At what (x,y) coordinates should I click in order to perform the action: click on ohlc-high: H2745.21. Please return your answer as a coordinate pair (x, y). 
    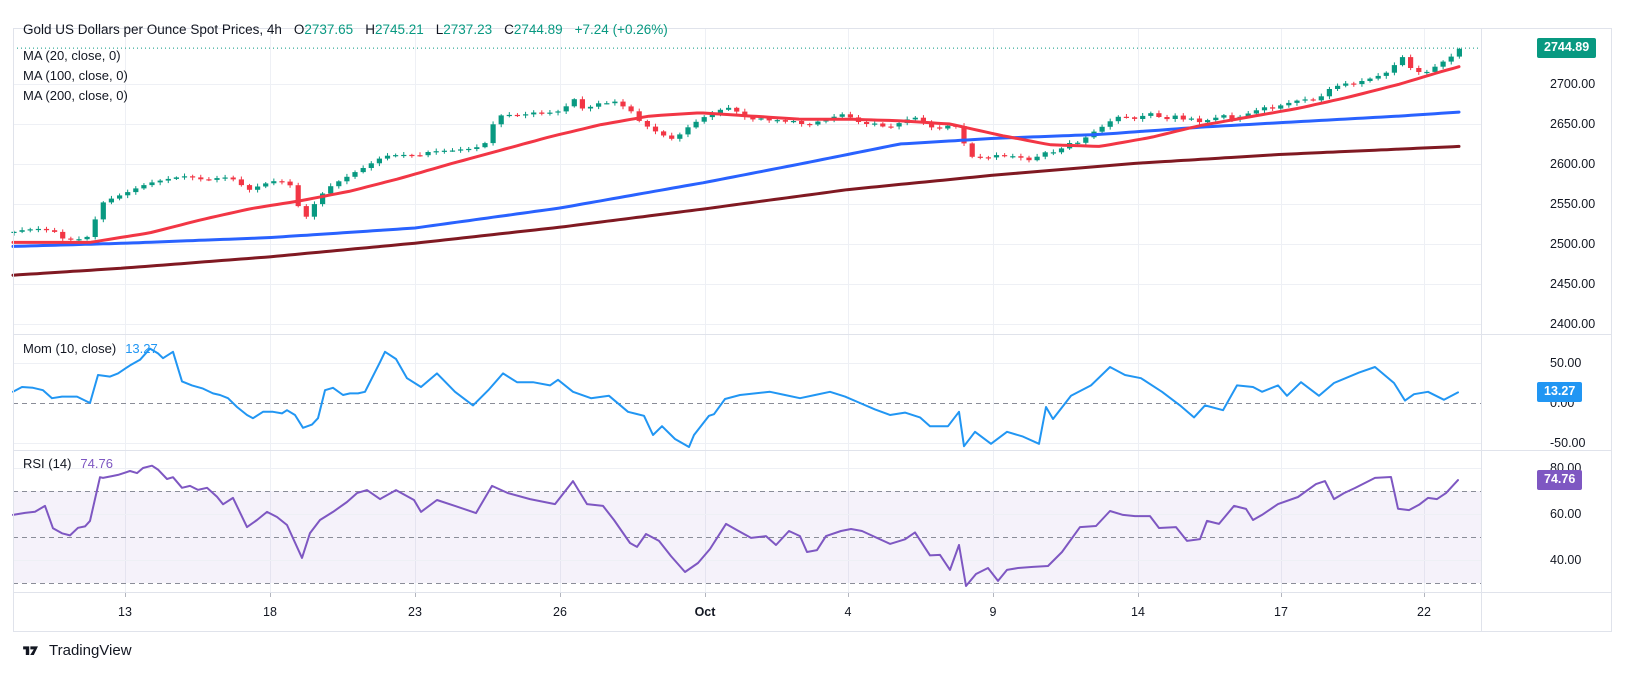
    Looking at the image, I should click on (394, 29).